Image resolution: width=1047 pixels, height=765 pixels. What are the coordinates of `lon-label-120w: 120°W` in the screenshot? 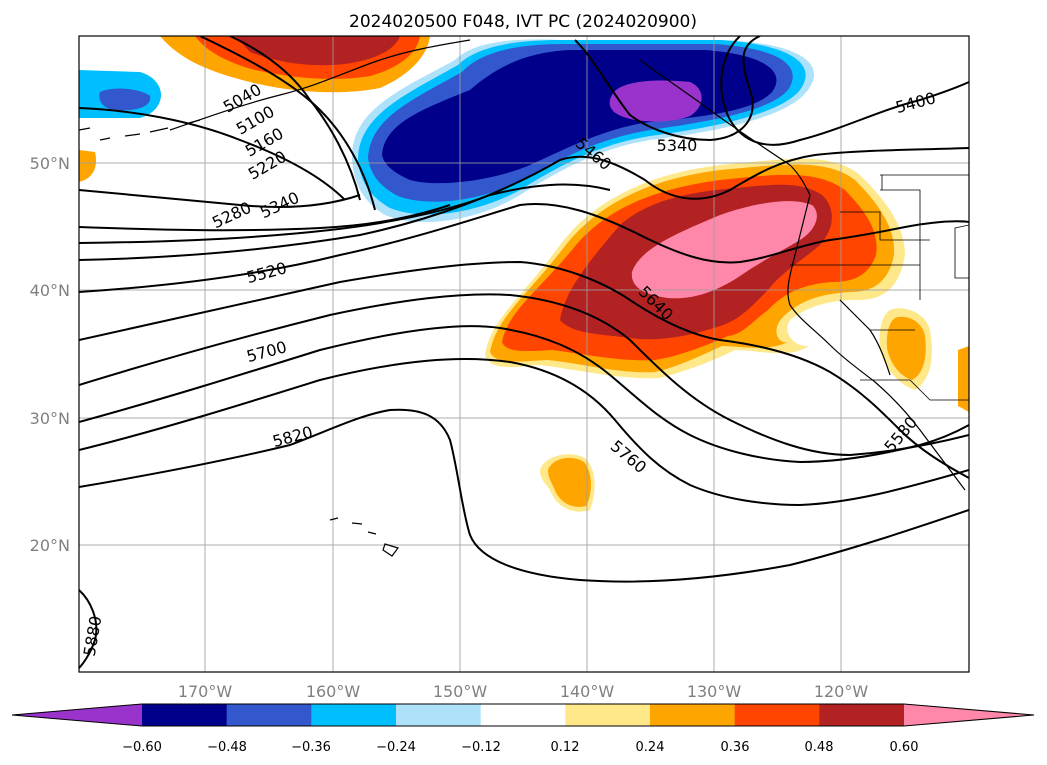 It's located at (841, 691).